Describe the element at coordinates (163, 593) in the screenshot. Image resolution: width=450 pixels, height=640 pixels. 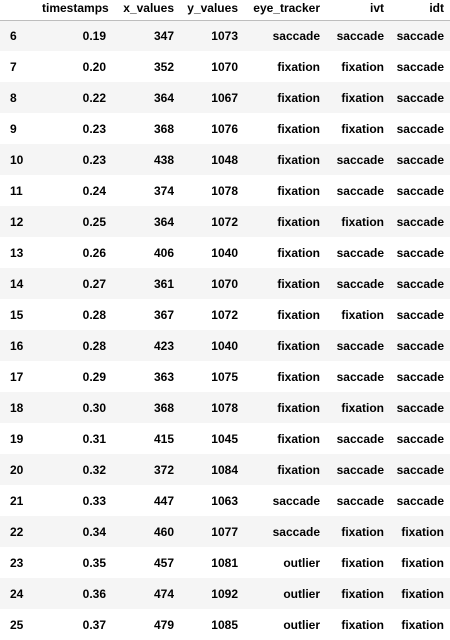
I see `cell-x-values: 474` at that location.